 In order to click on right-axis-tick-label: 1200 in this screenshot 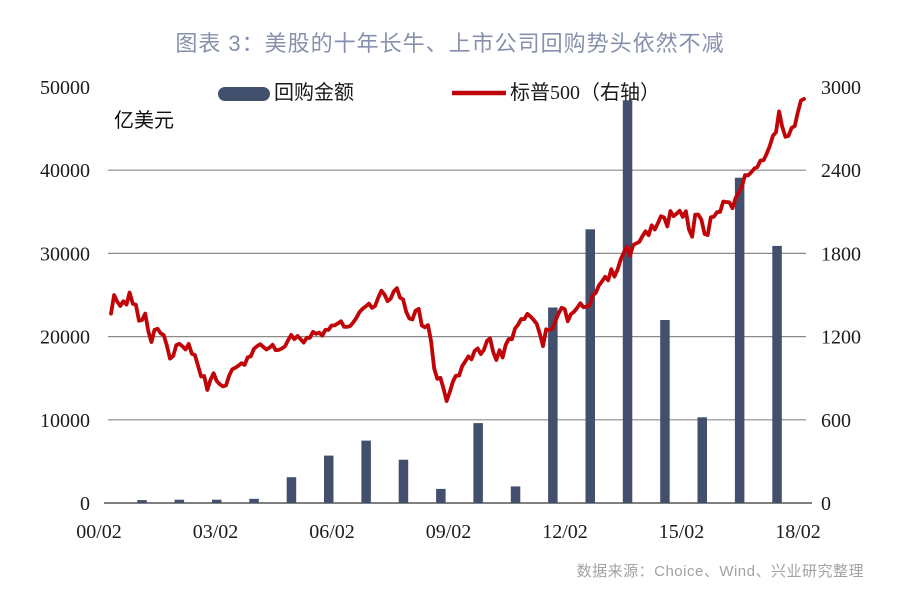, I will do `click(841, 338)`.